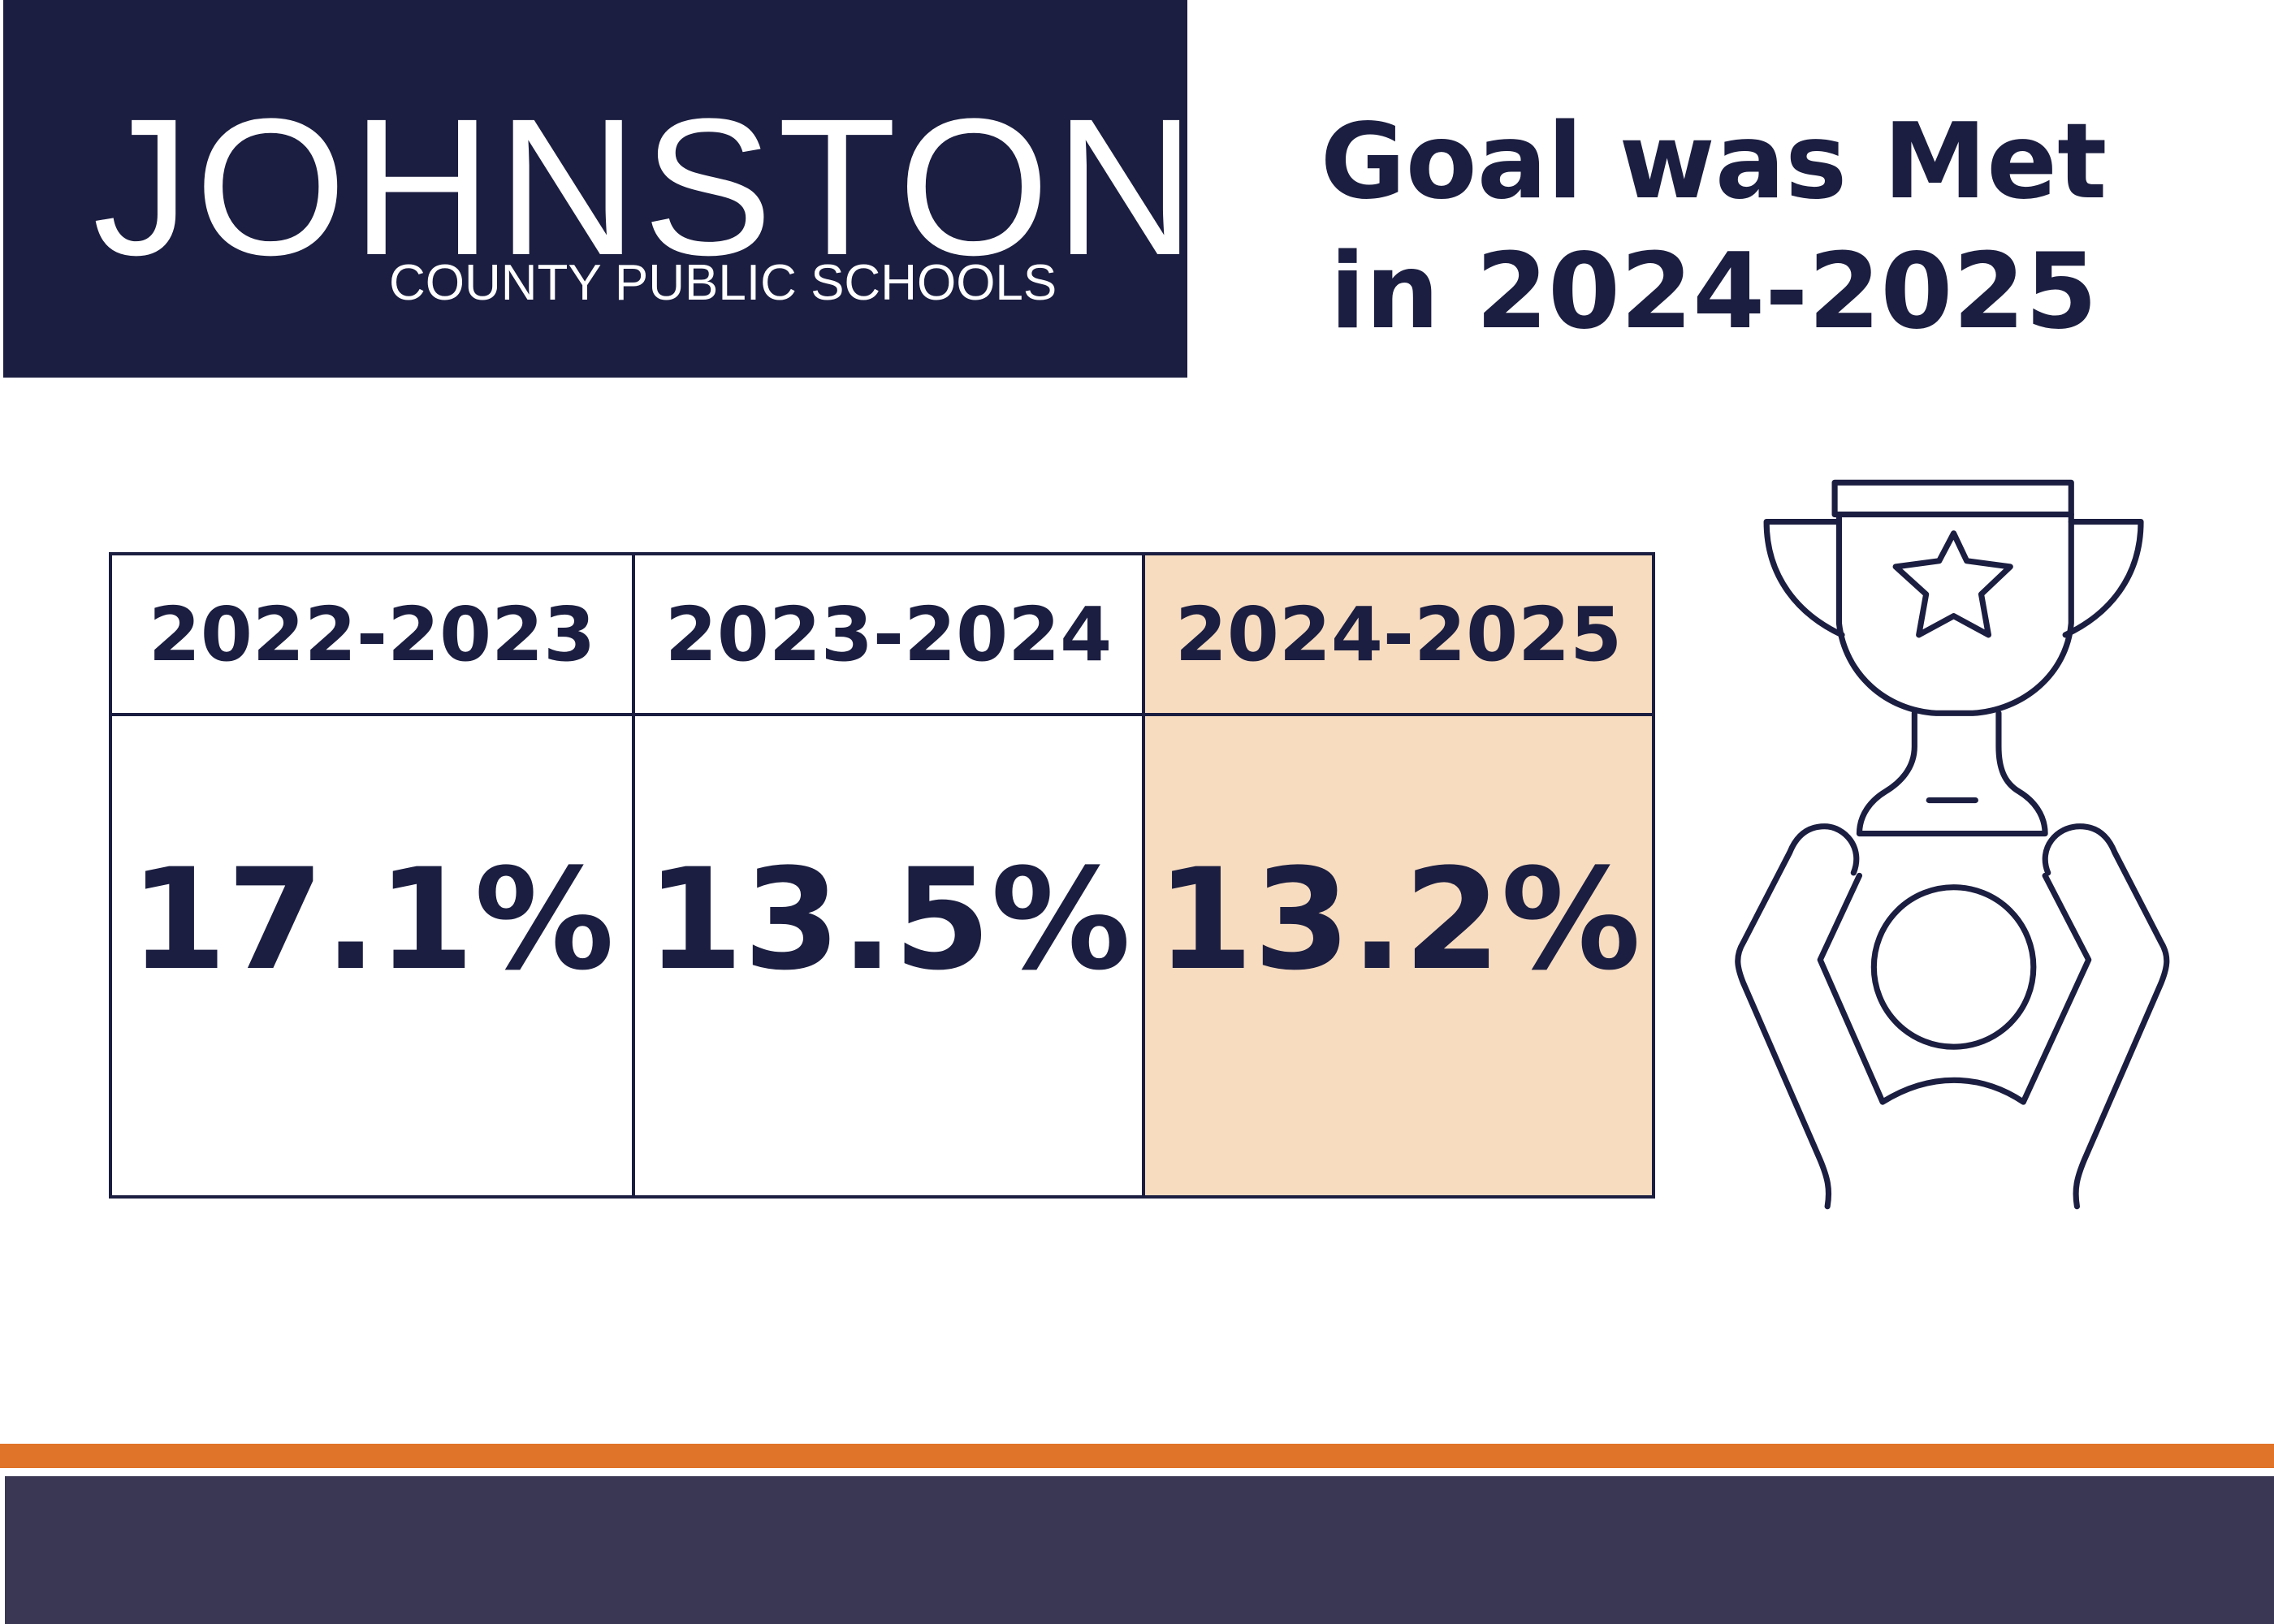  What do you see at coordinates (723, 283) in the screenshot?
I see `logo-subtitle: COUNTY PUBLIC SCHOOLS` at bounding box center [723, 283].